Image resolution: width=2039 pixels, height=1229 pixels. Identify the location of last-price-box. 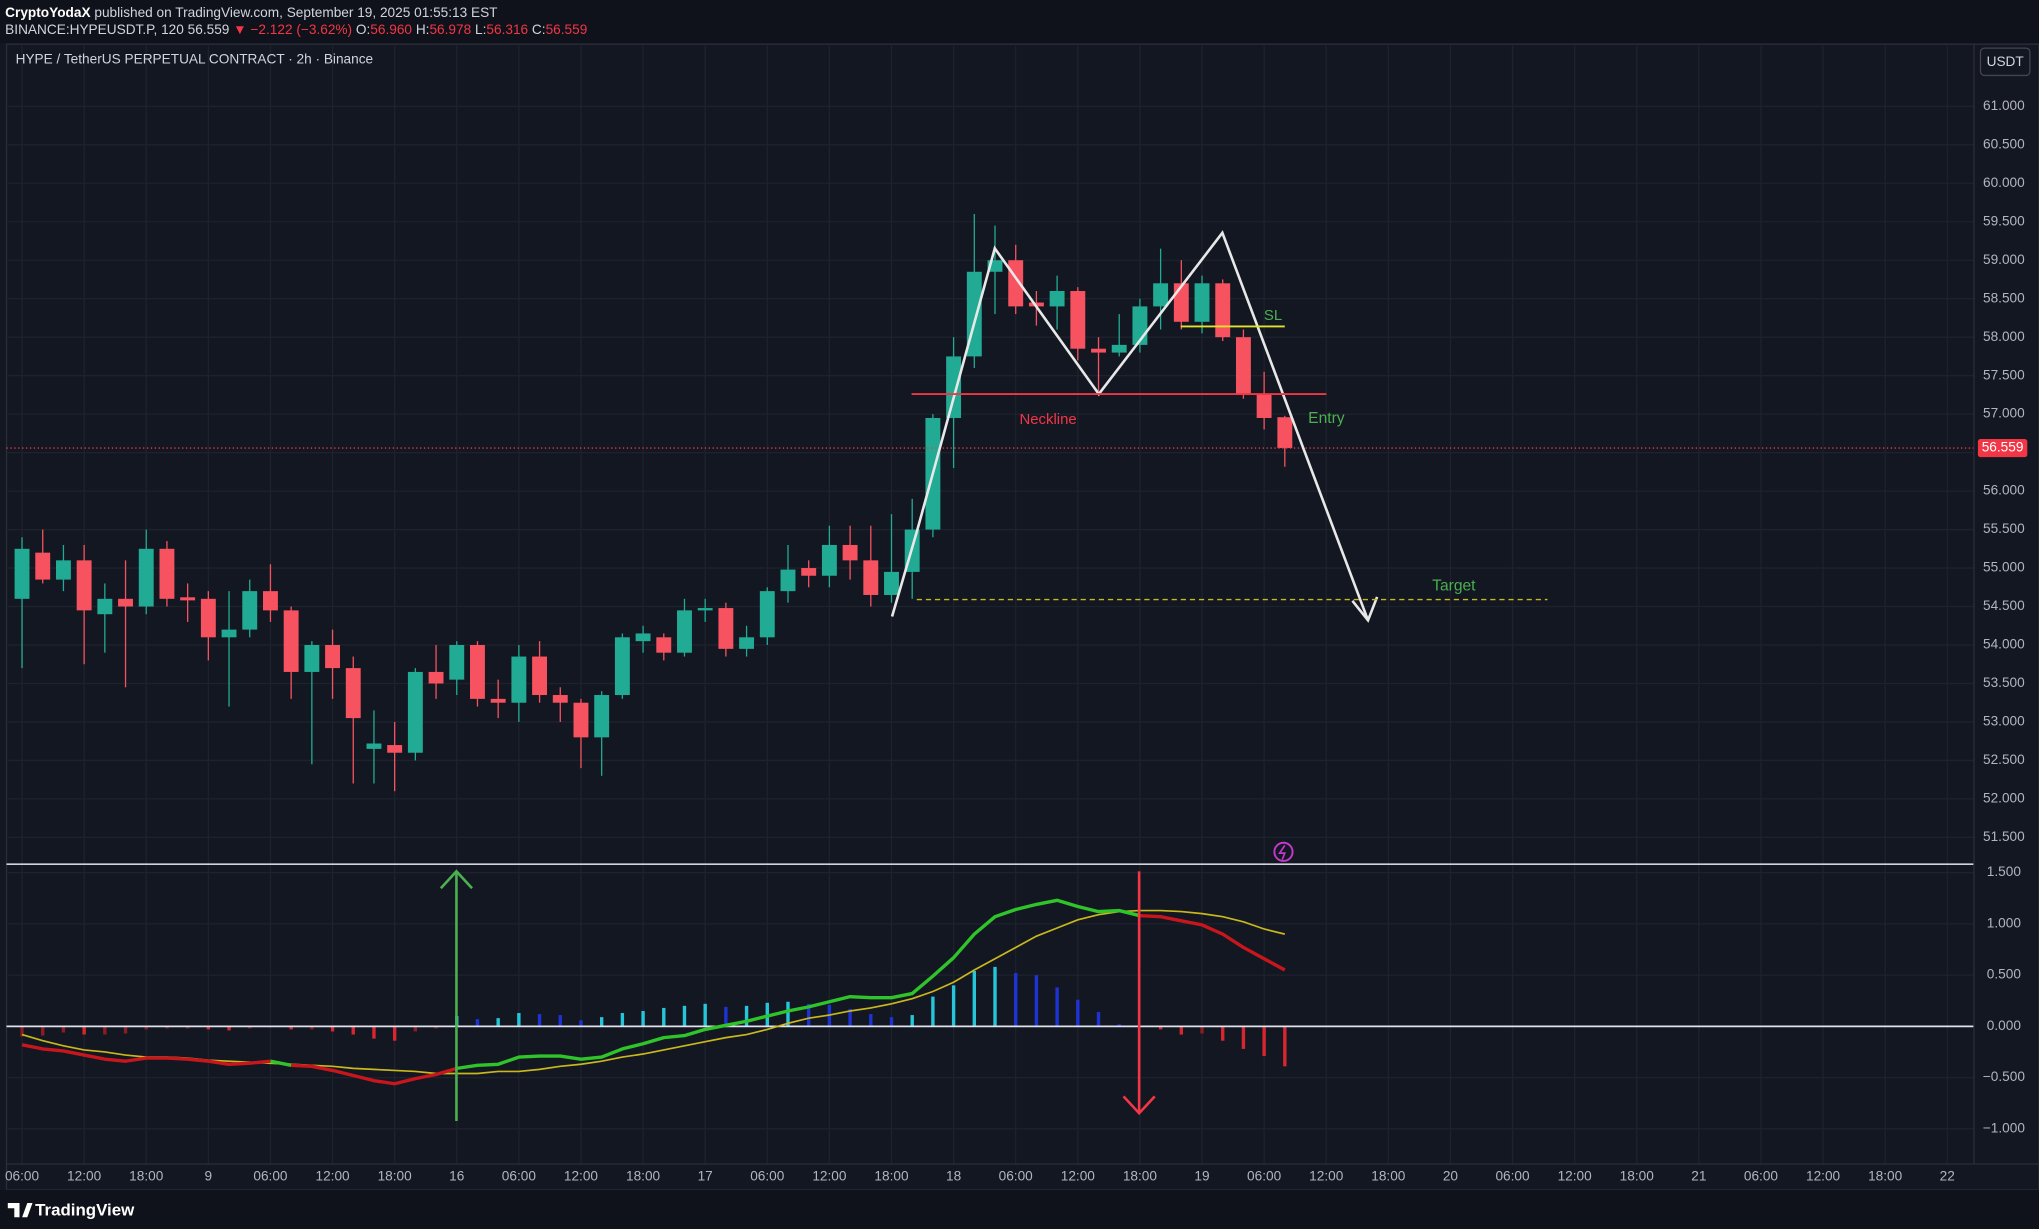
(2002, 448).